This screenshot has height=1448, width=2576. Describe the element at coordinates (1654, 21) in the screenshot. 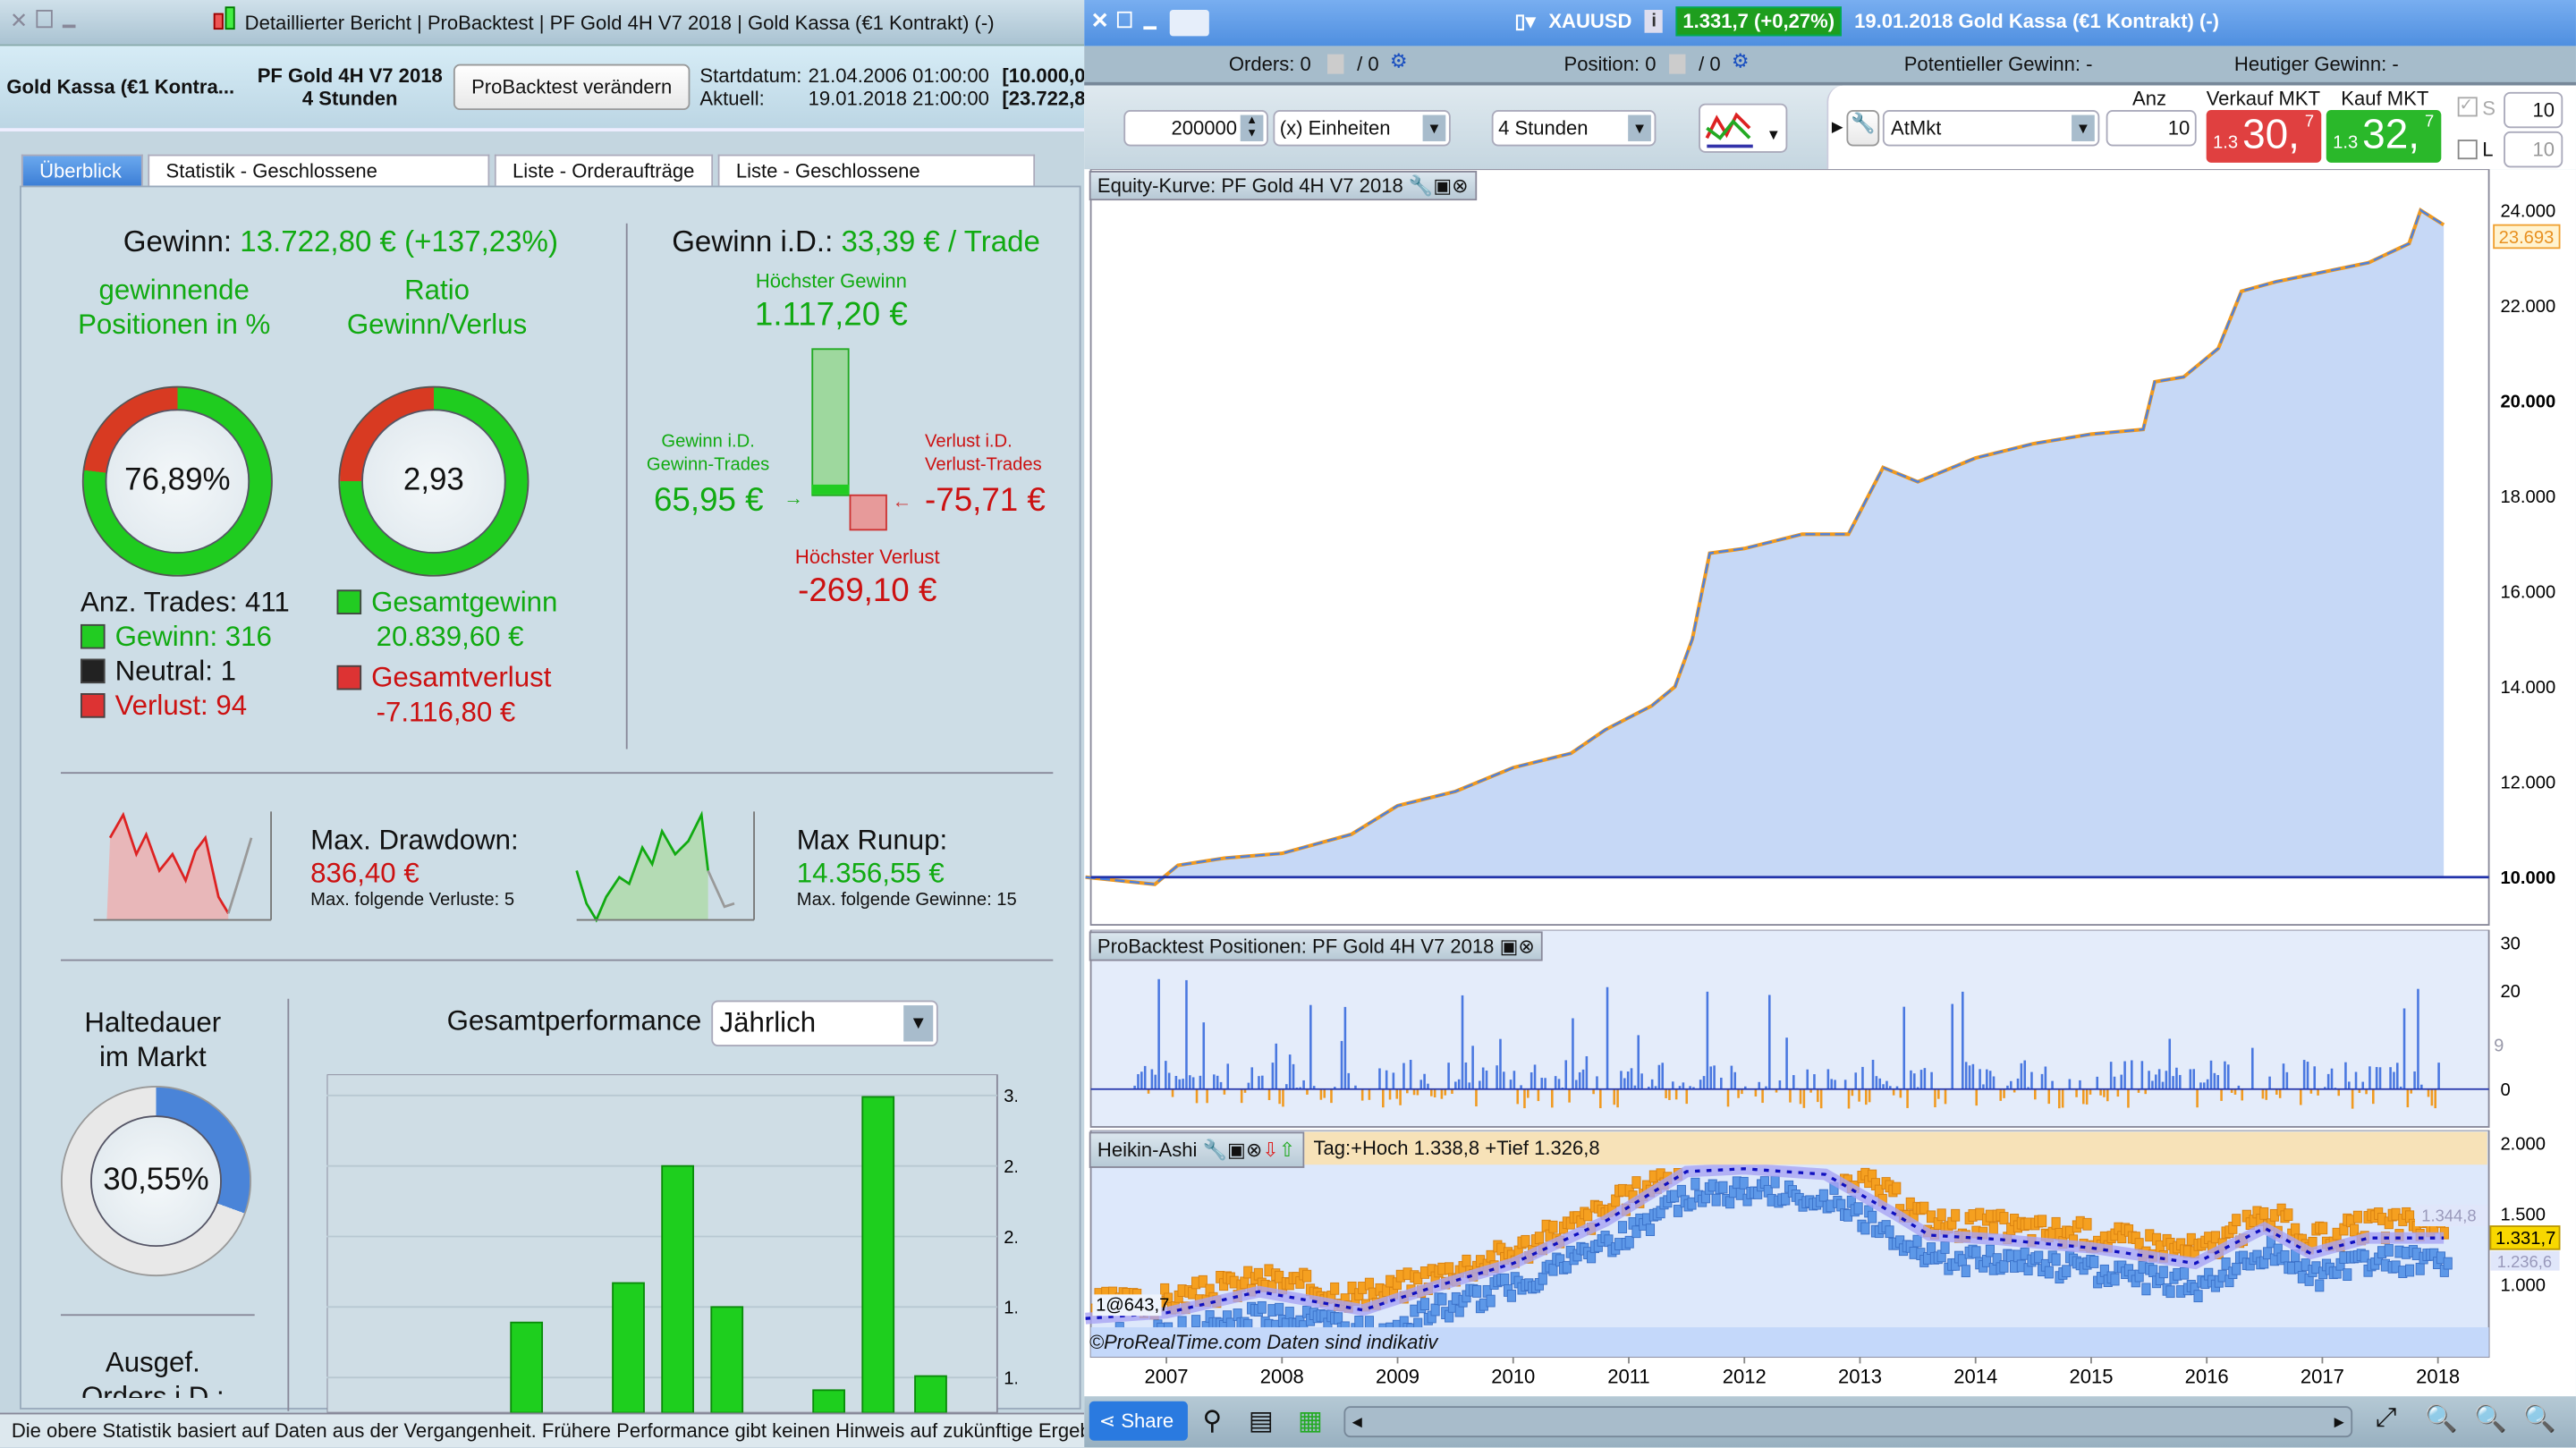

I see `info-icon: i` at that location.